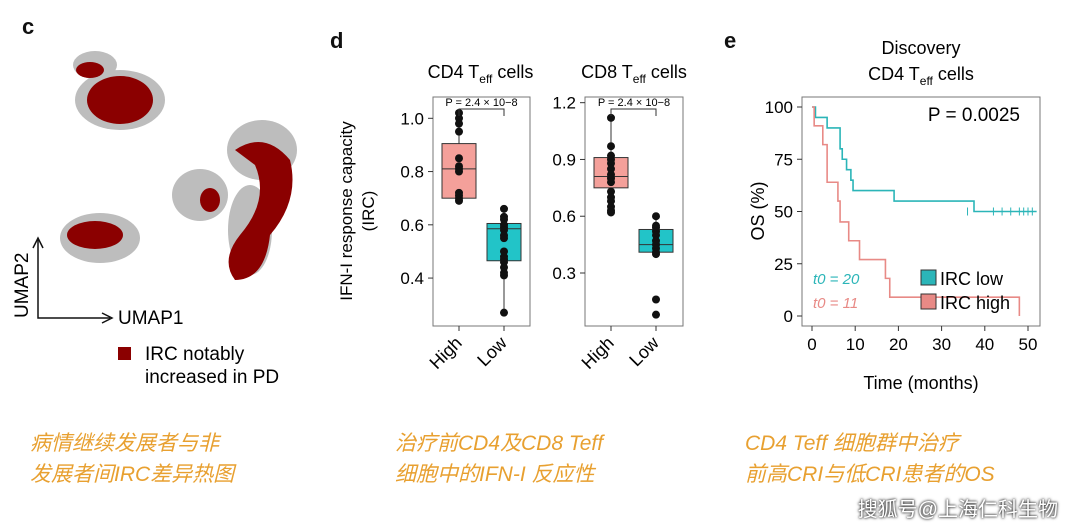 This screenshot has height=530, width=1080. What do you see at coordinates (783, 212) in the screenshot?
I see `y-tick-label: 50` at bounding box center [783, 212].